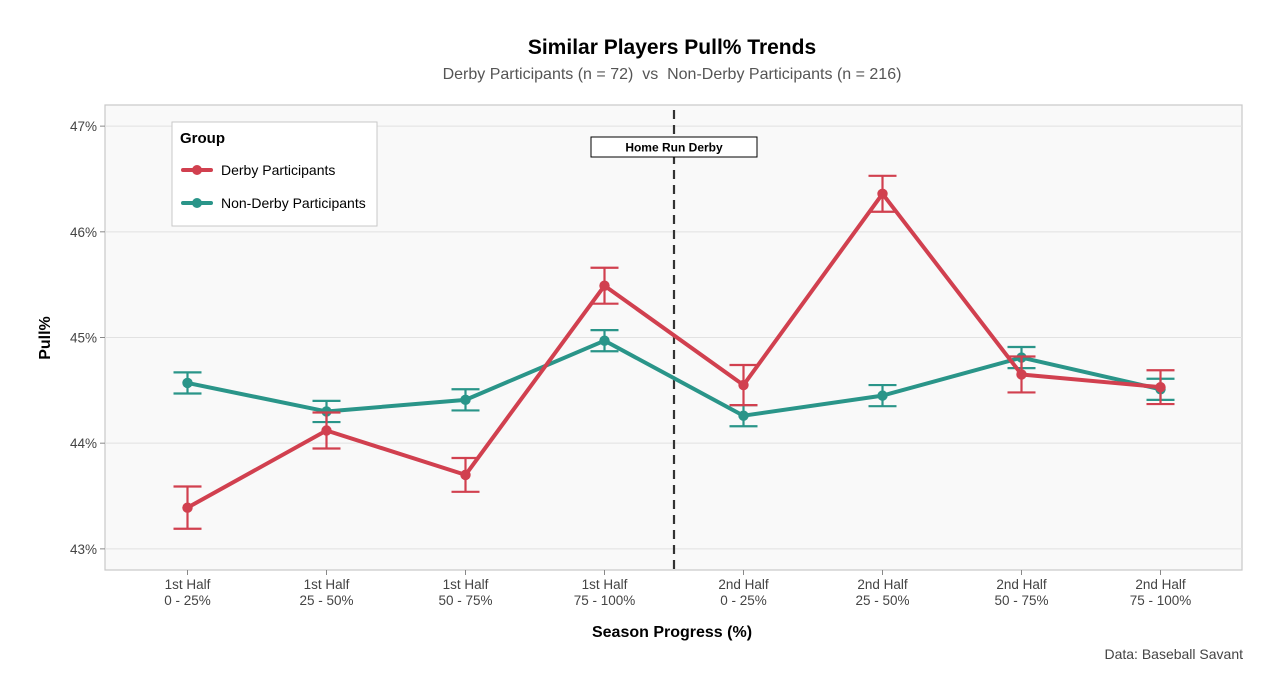 This screenshot has width=1280, height=698. Describe the element at coordinates (1173, 654) in the screenshot. I see `chart-caption: Data: Baseball Savant` at that location.